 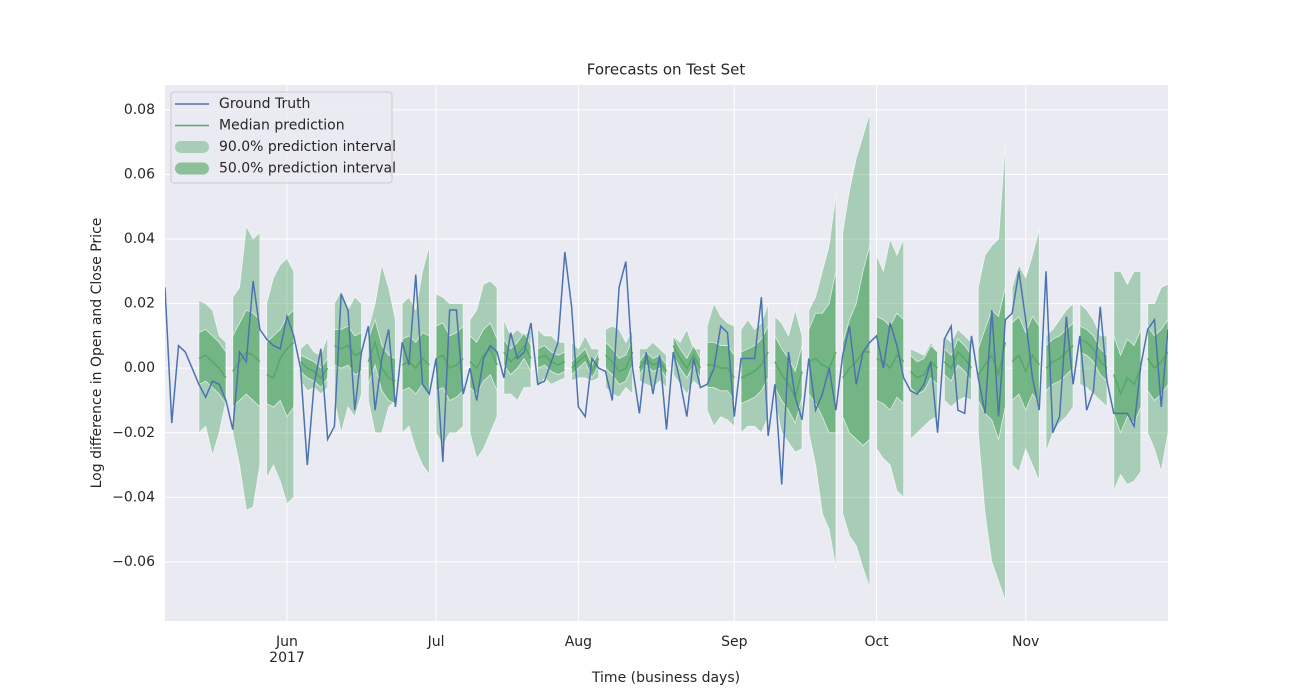 What do you see at coordinates (97, 353) in the screenshot?
I see `y-axis-label: Log difference in Open and Close Price` at bounding box center [97, 353].